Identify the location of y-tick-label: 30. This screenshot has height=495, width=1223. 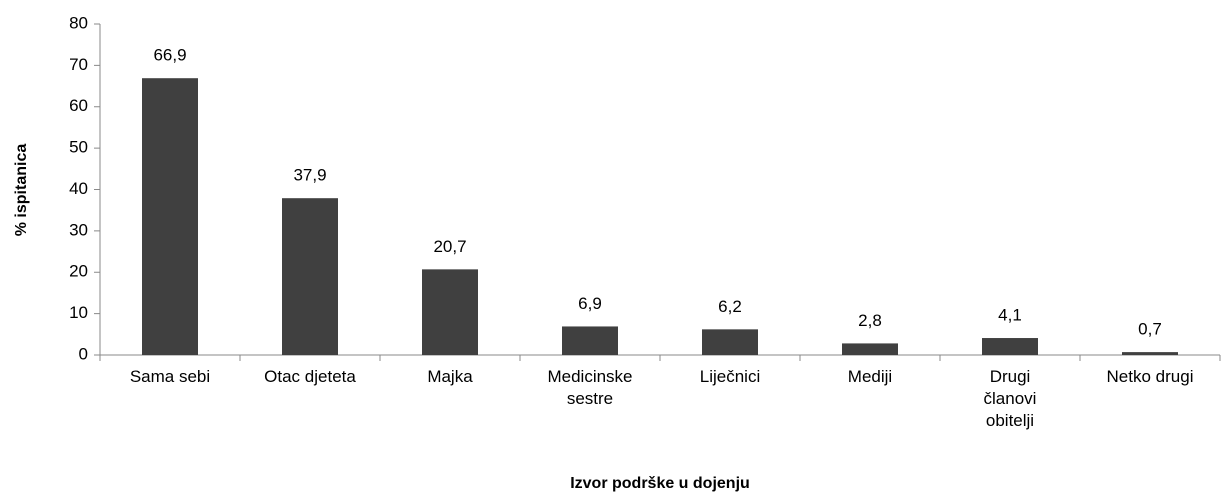
(78, 229).